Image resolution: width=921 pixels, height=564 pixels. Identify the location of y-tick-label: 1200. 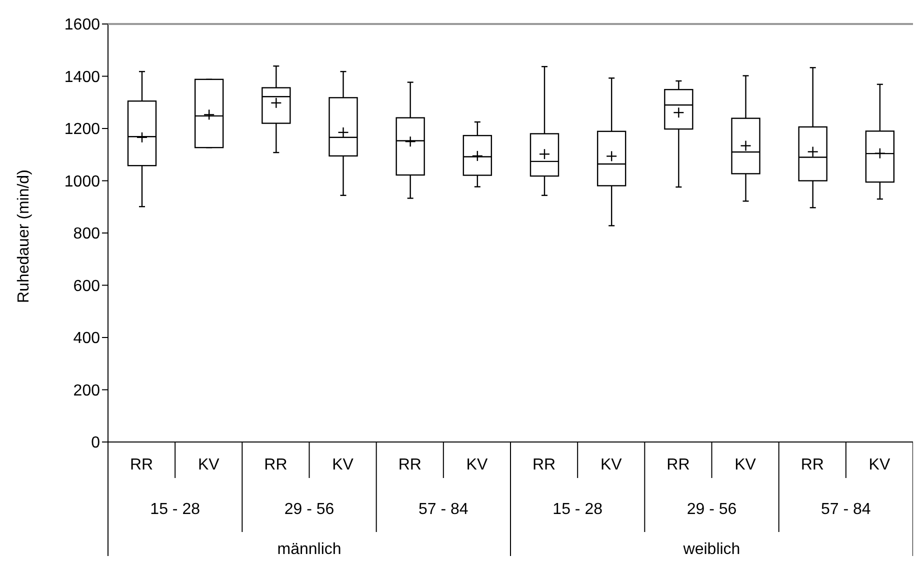
(82, 129).